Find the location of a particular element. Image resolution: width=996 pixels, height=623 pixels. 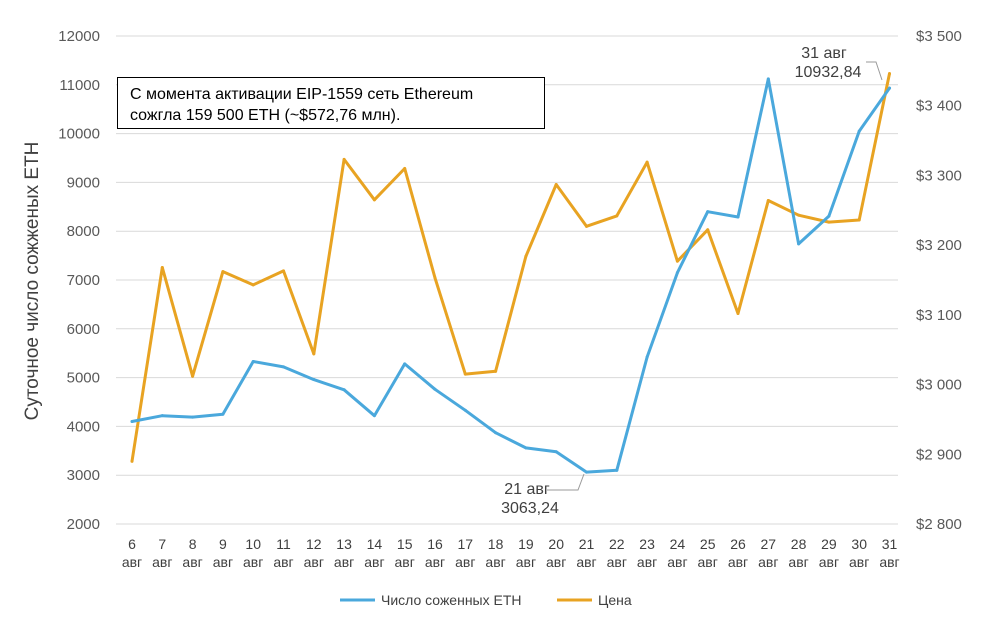

left-tick-label: 2000 is located at coordinates (83, 524).